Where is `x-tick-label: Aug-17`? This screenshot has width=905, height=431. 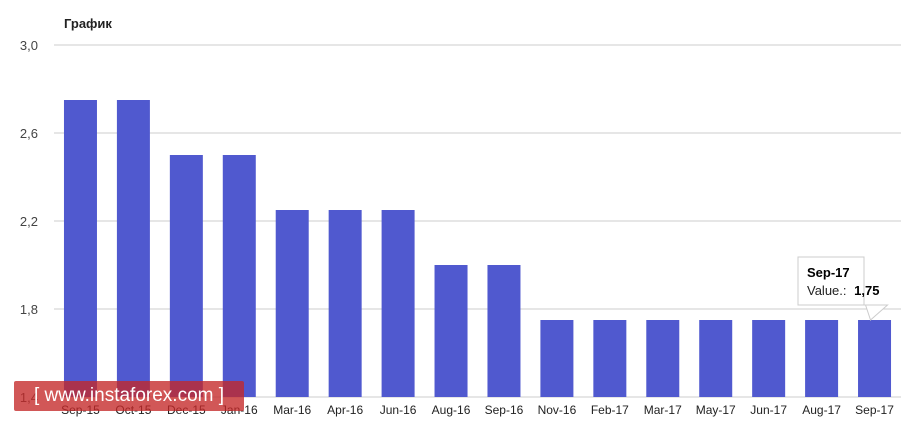 x-tick-label: Aug-17 is located at coordinates (821, 410).